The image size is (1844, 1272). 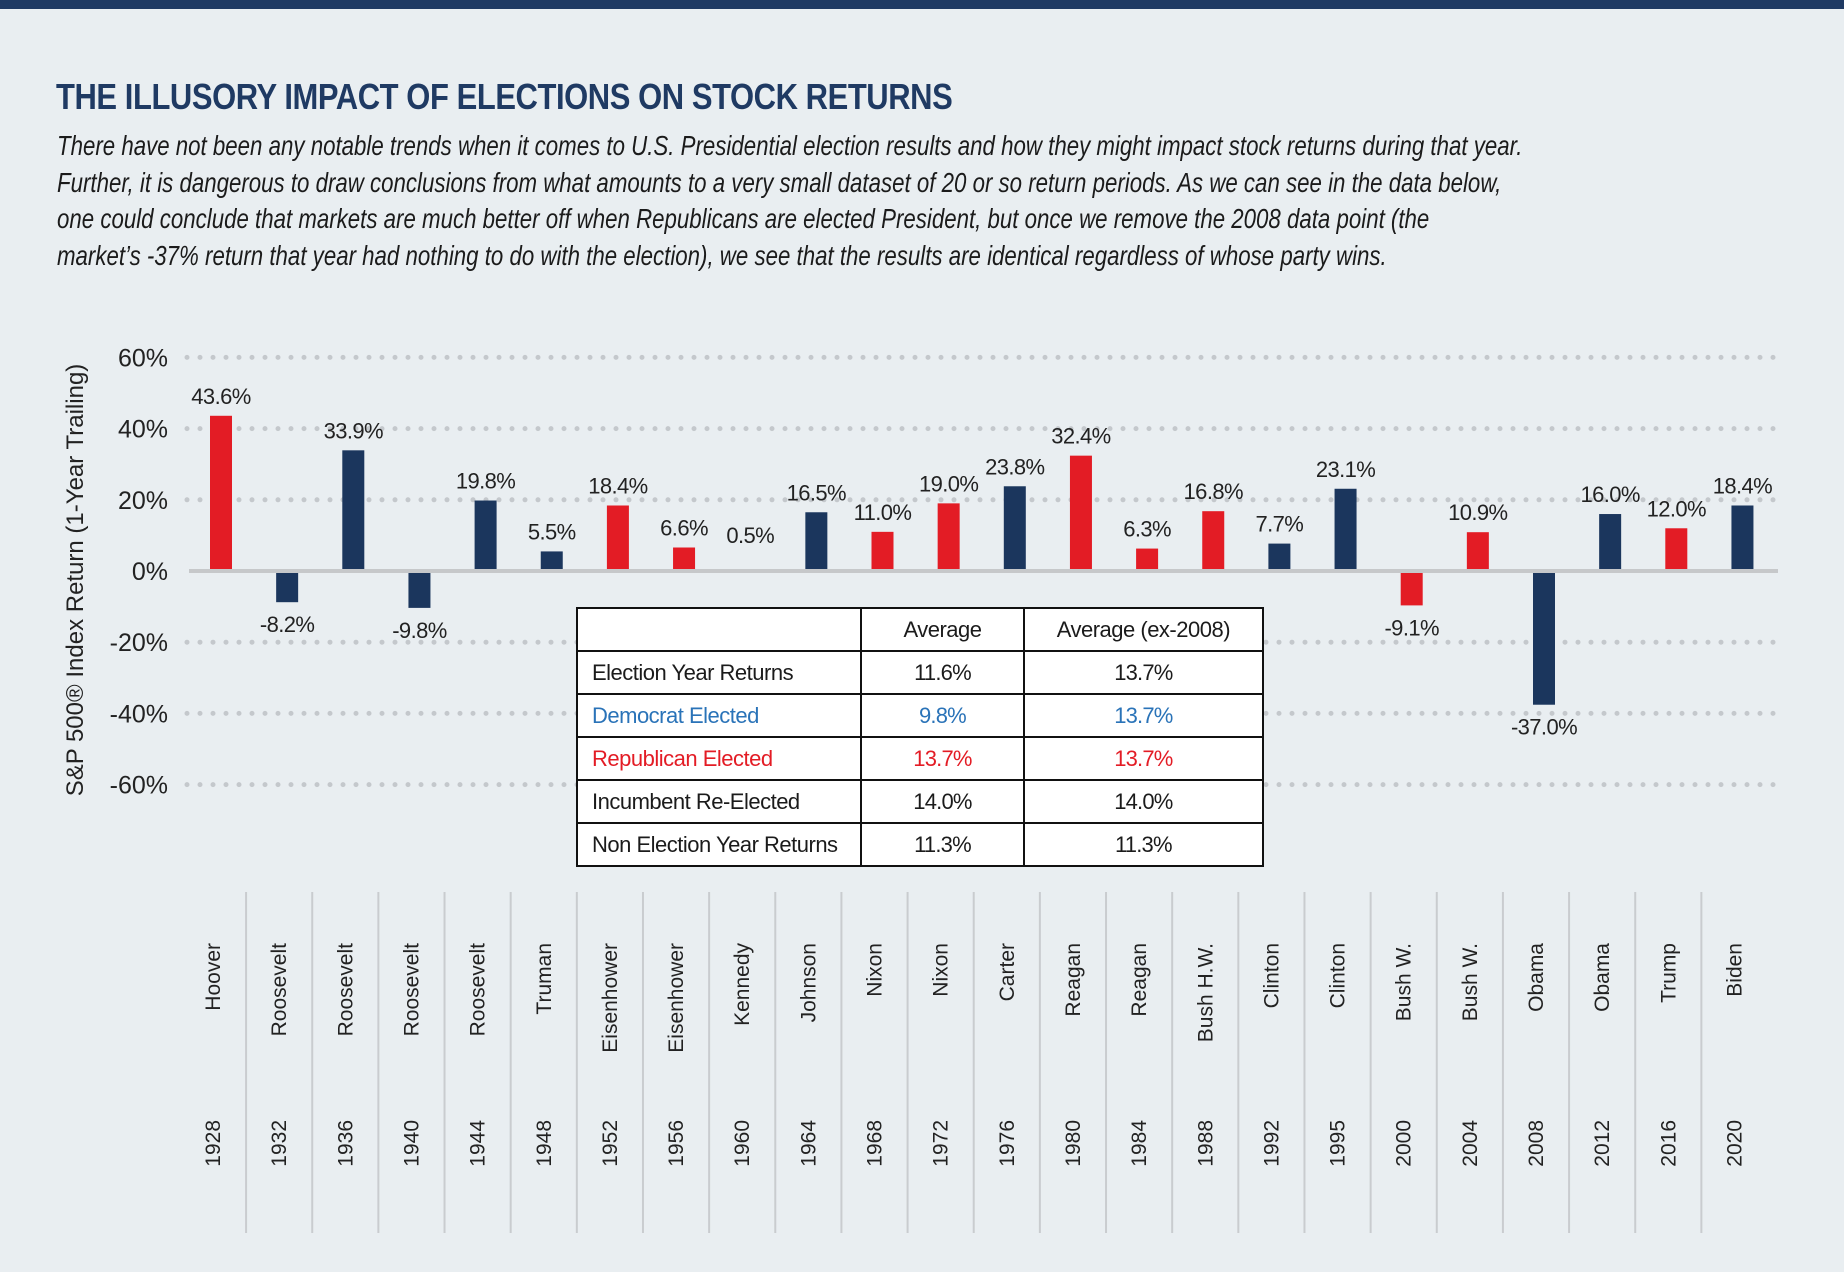 I want to click on president-label: Truman, so click(x=544, y=979).